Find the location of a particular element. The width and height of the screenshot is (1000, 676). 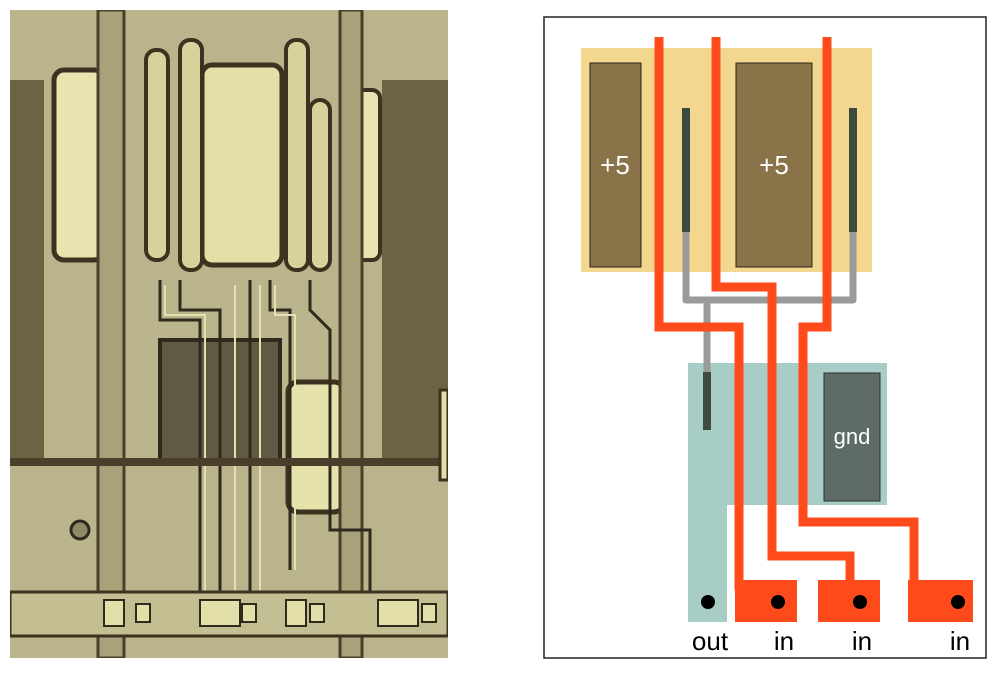

die-bottom-band is located at coordinates (229, 462).